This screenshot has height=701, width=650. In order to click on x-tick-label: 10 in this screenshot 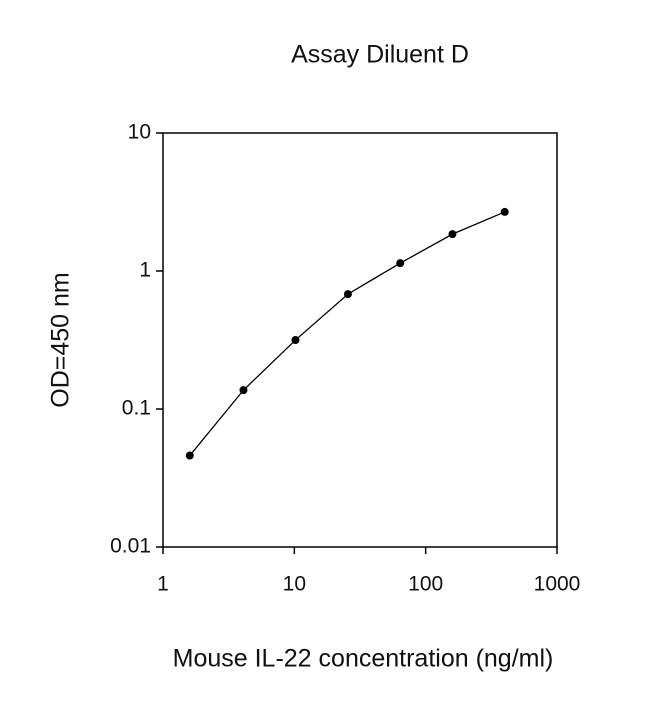, I will do `click(294, 584)`.